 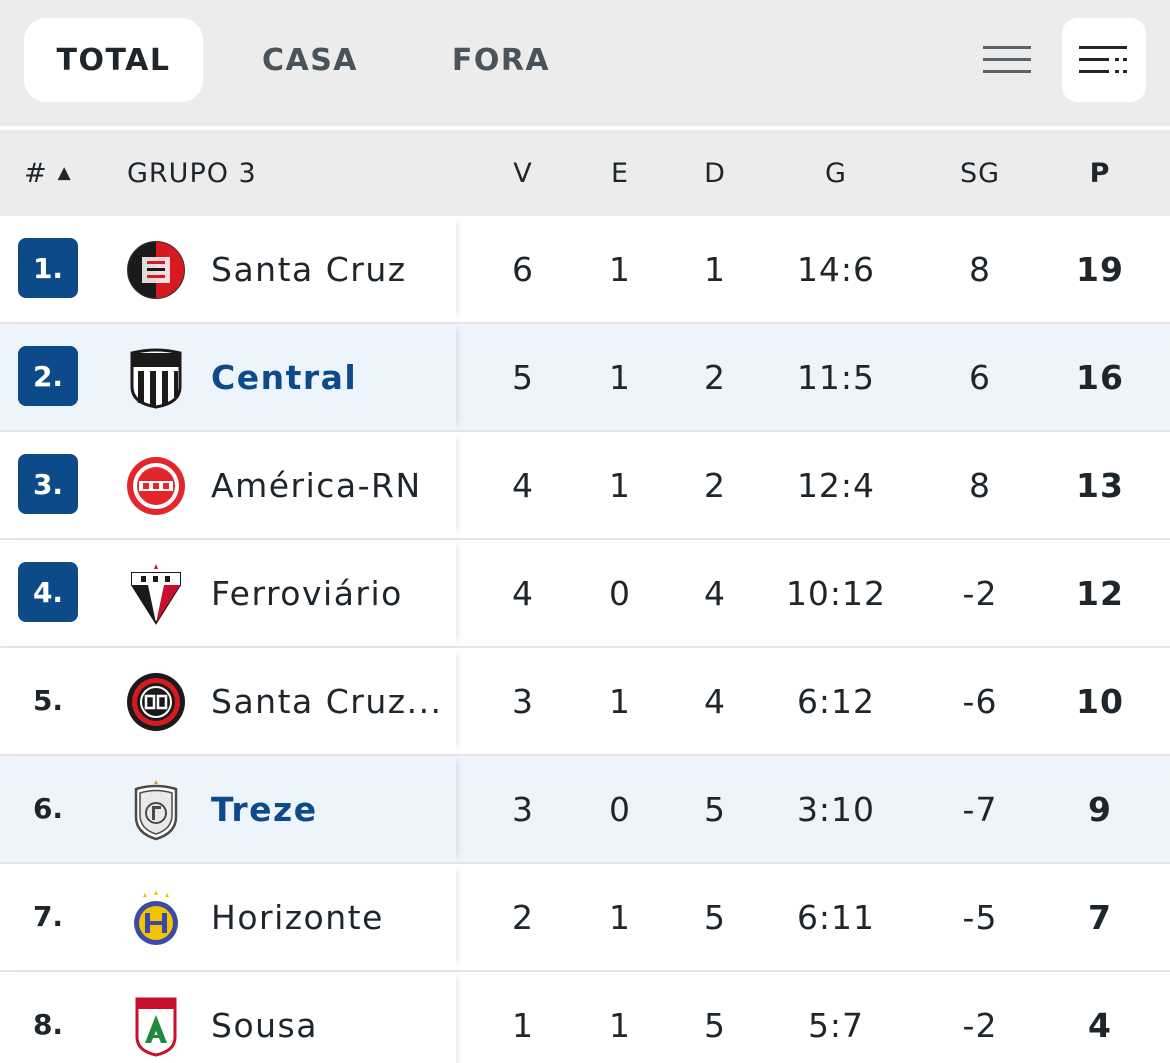 What do you see at coordinates (1100, 173) in the screenshot?
I see `points-column-header: P` at bounding box center [1100, 173].